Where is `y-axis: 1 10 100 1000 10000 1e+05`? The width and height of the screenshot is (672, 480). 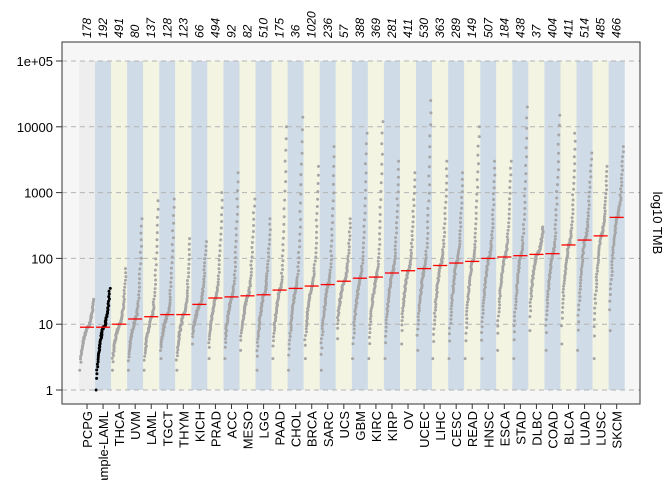
y-axis: 1 10 100 1000 10000 1e+05 is located at coordinates (39, 226).